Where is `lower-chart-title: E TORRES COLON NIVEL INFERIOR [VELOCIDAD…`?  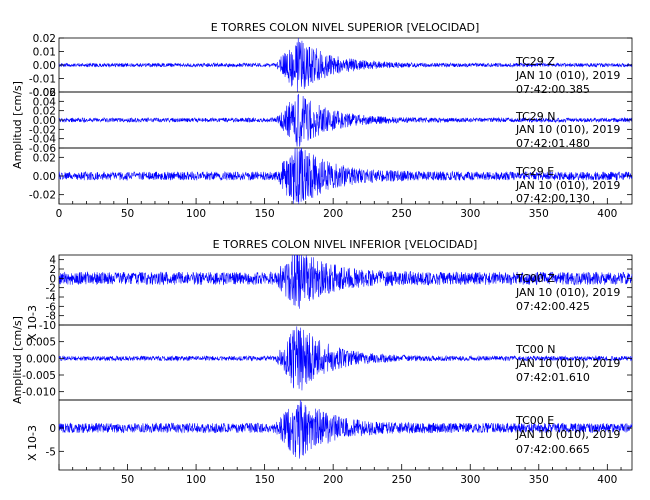 lower-chart-title: E TORRES COLON NIVEL INFERIOR [VELOCIDAD… is located at coordinates (345, 244).